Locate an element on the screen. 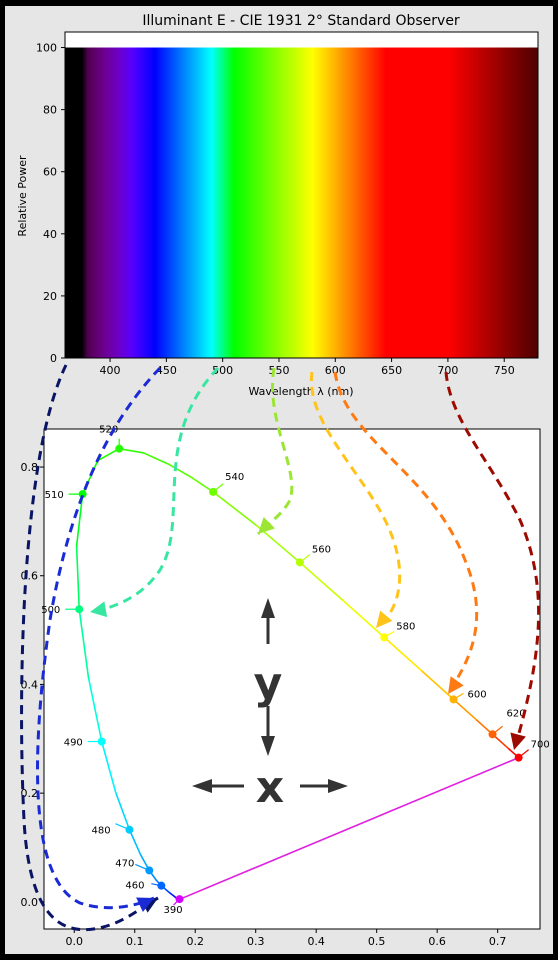 This screenshot has height=960, width=558. spectrum-y-tick-label: 60 is located at coordinates (50, 172).